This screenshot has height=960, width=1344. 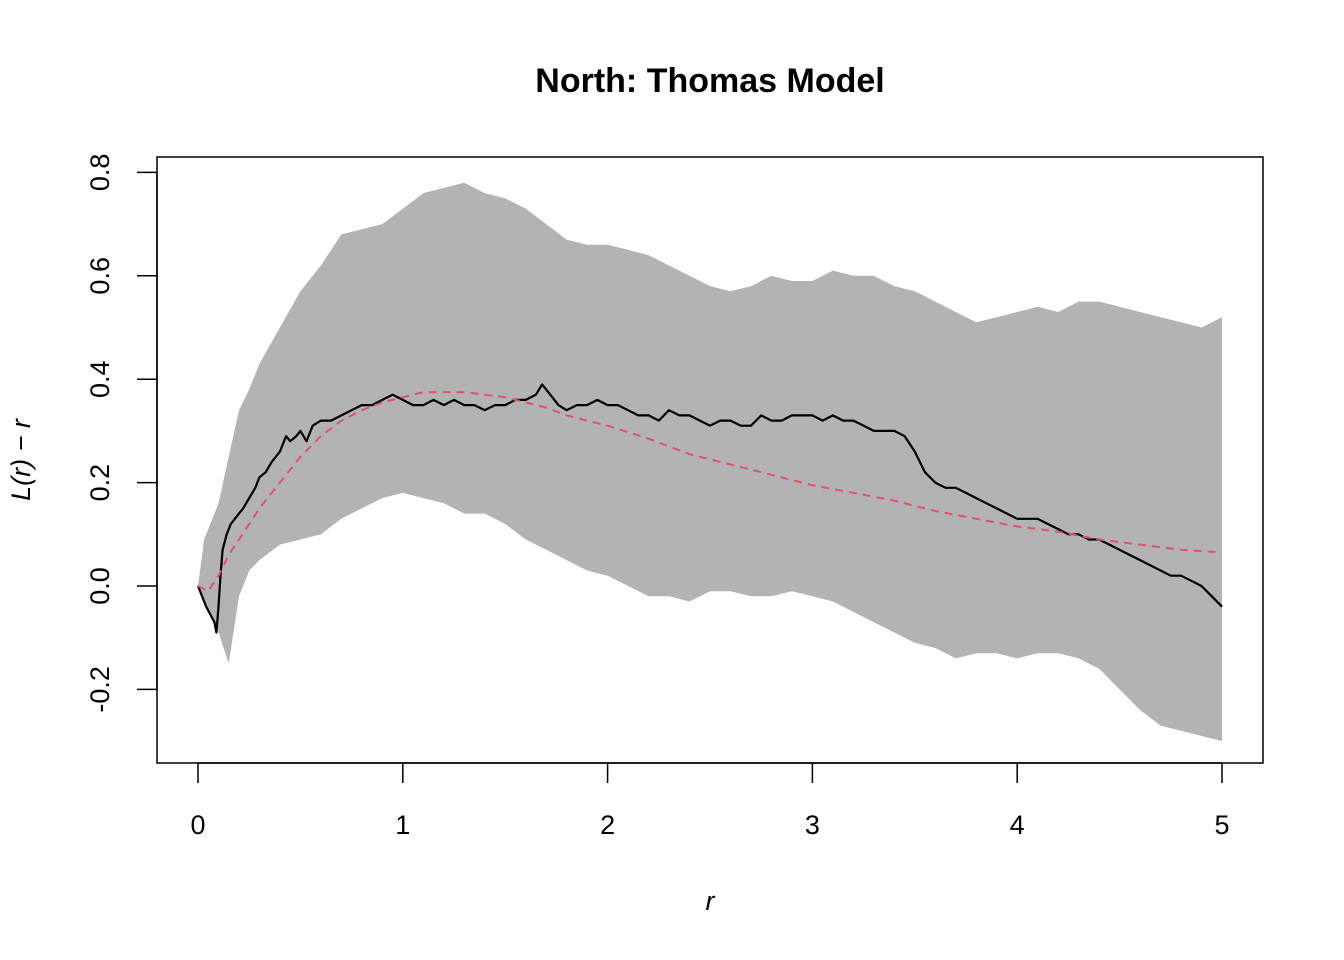 What do you see at coordinates (709, 81) in the screenshot?
I see `chart-title: North: Thomas Model` at bounding box center [709, 81].